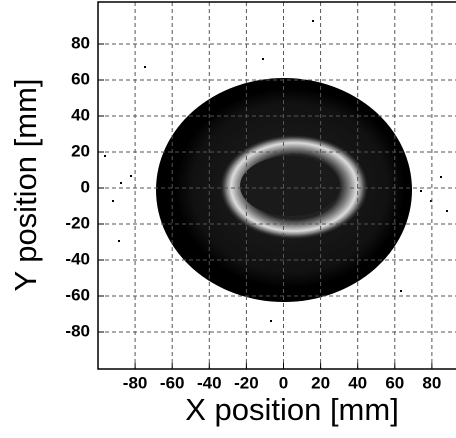 This screenshot has width=456, height=438. Describe the element at coordinates (77, 330) in the screenshot. I see `y-tick-label: -80` at that location.